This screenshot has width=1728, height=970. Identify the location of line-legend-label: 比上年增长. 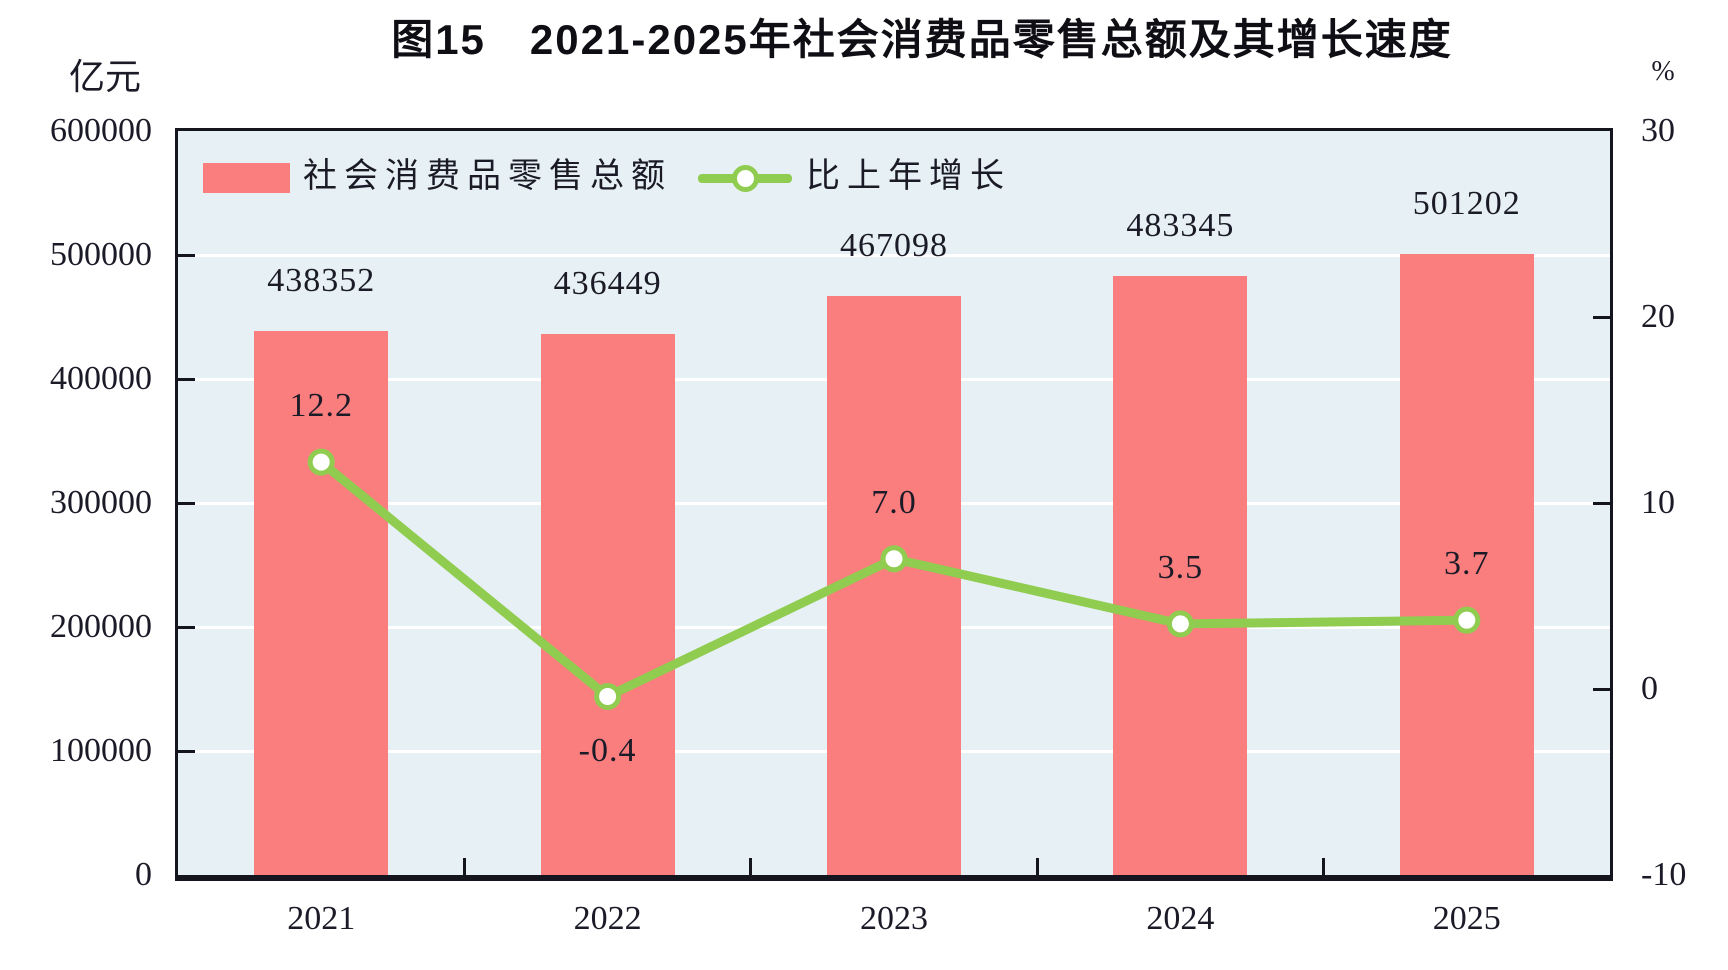
(908, 176).